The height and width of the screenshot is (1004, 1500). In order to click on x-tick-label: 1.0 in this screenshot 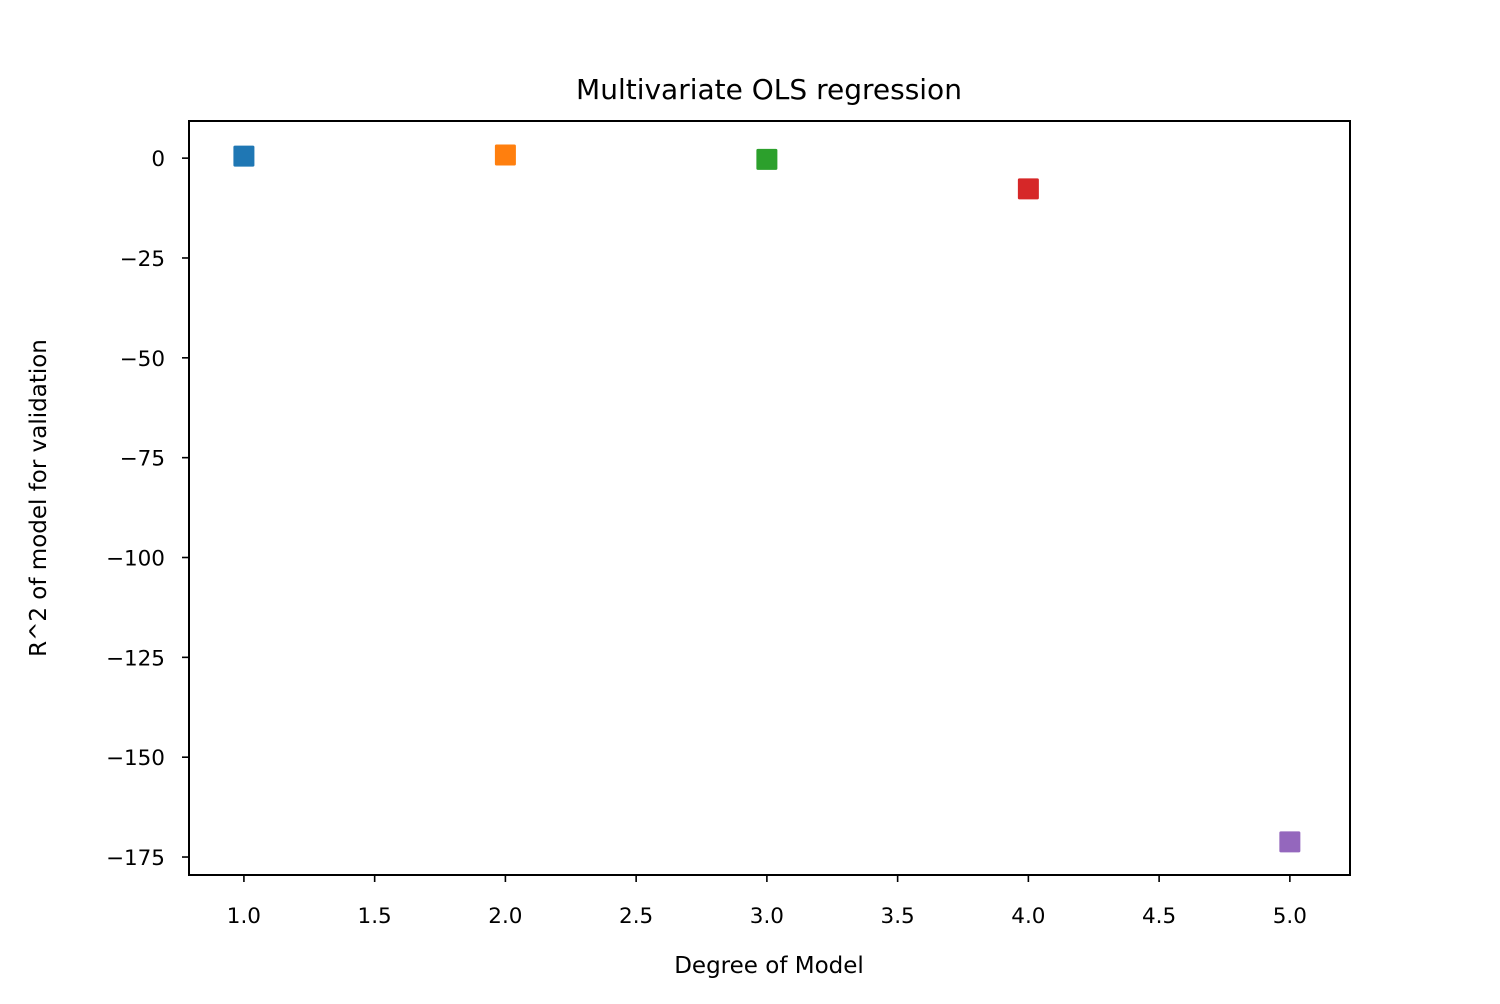, I will do `click(244, 916)`.